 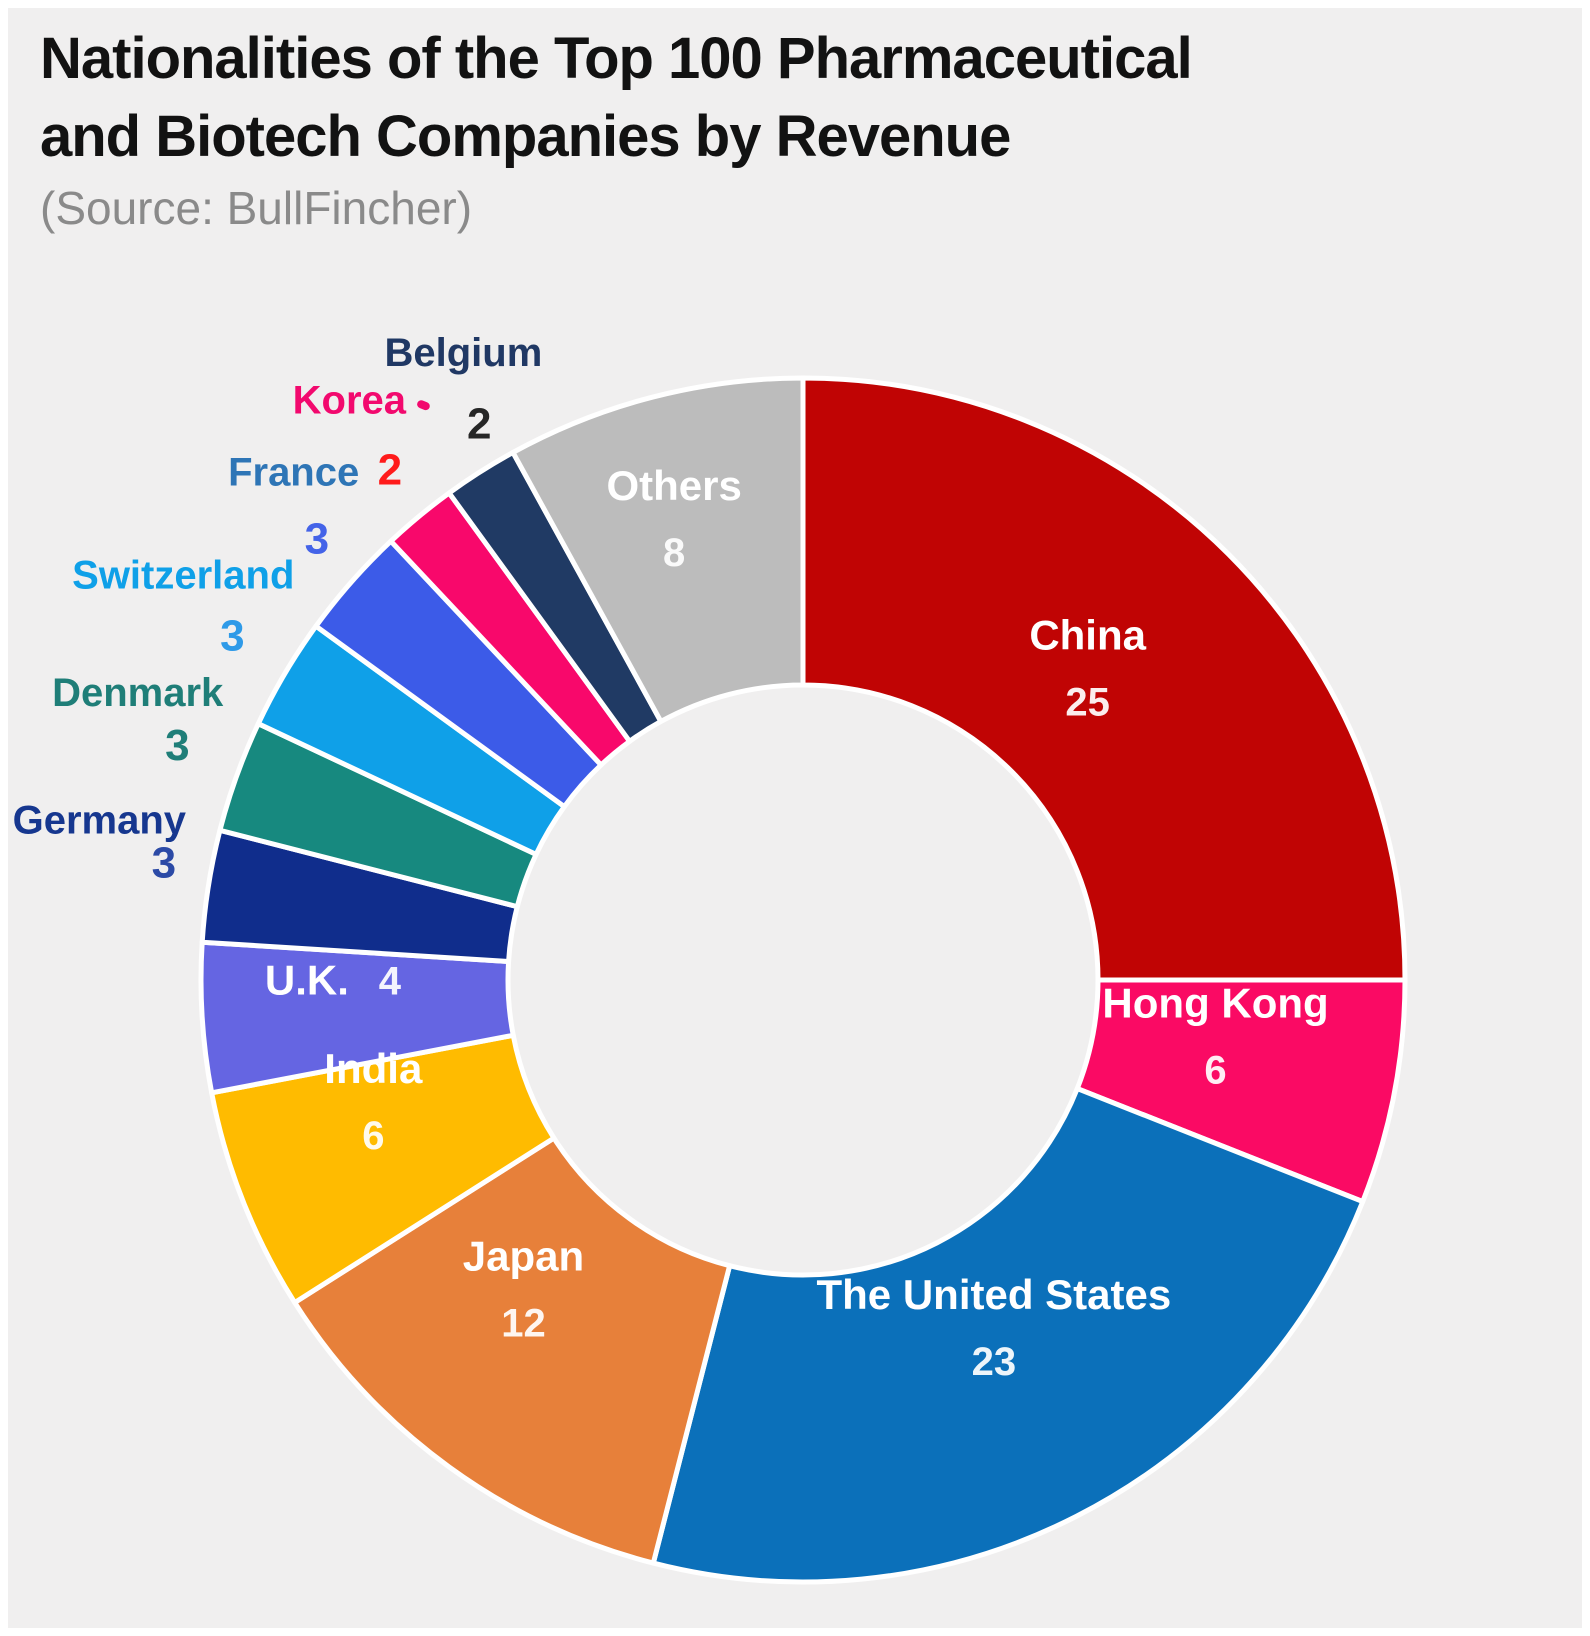 What do you see at coordinates (1008, 1335) in the screenshot?
I see `slice-the-united-states` at bounding box center [1008, 1335].